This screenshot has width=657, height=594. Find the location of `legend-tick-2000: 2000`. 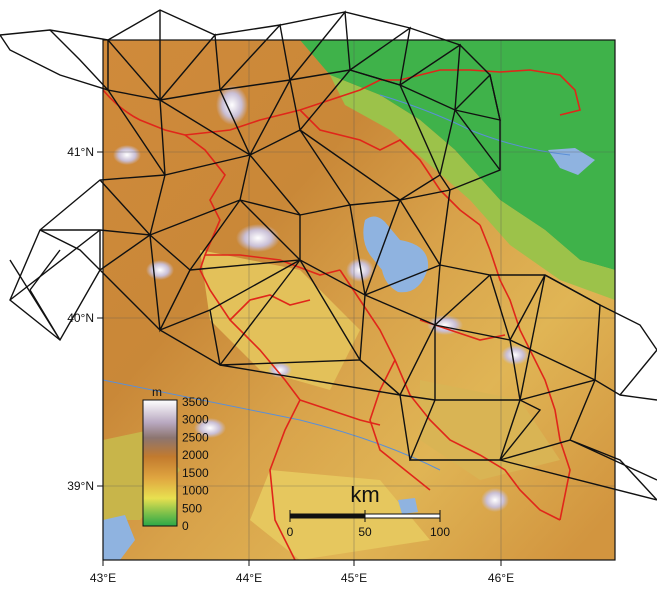

legend-tick-2000: 2000 is located at coordinates (195, 455).